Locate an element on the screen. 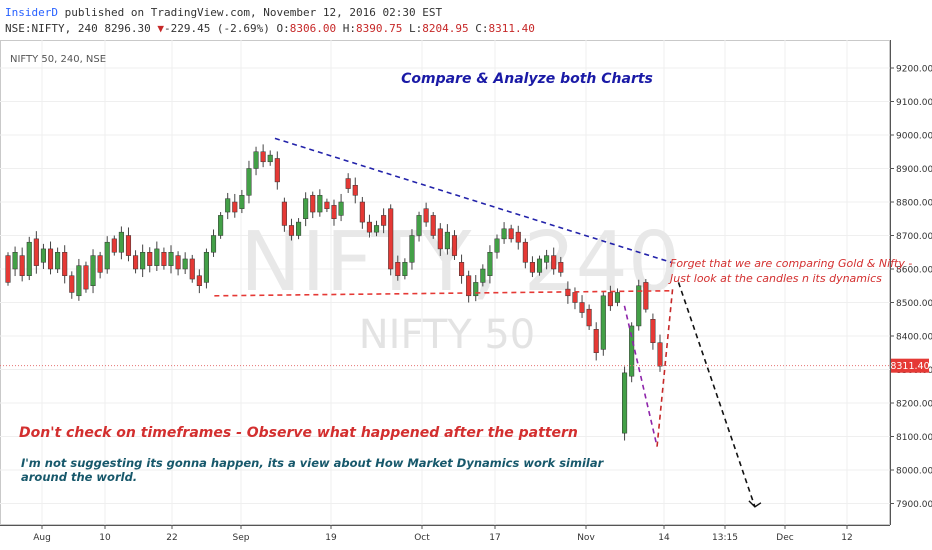 The height and width of the screenshot is (550, 932). time-axis-bg is located at coordinates (466, 537).